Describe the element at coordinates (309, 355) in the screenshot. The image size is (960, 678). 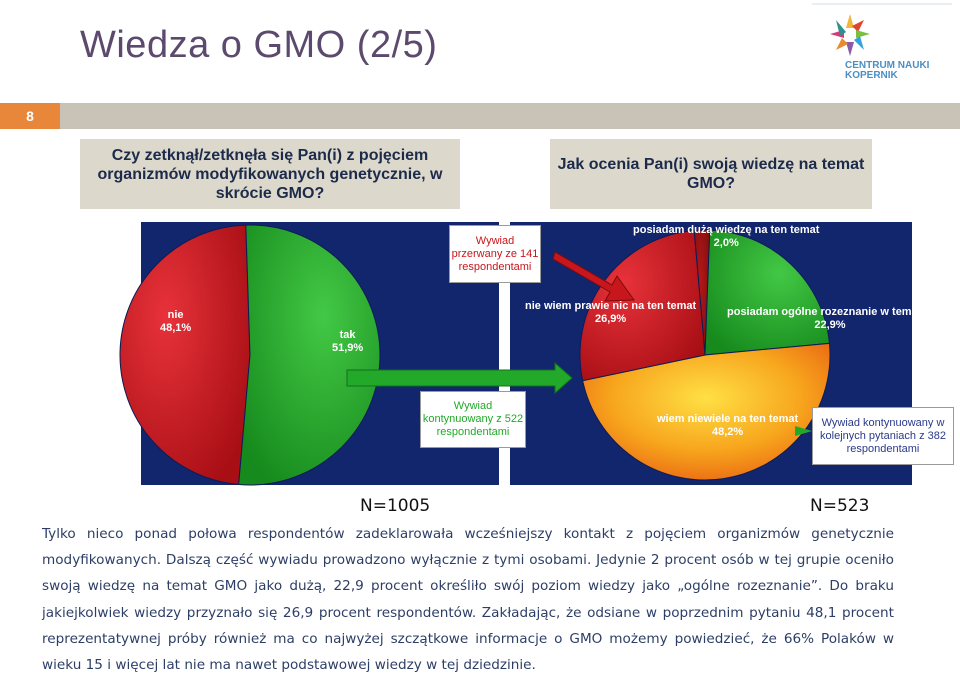
I see `pie-slice-tak` at that location.